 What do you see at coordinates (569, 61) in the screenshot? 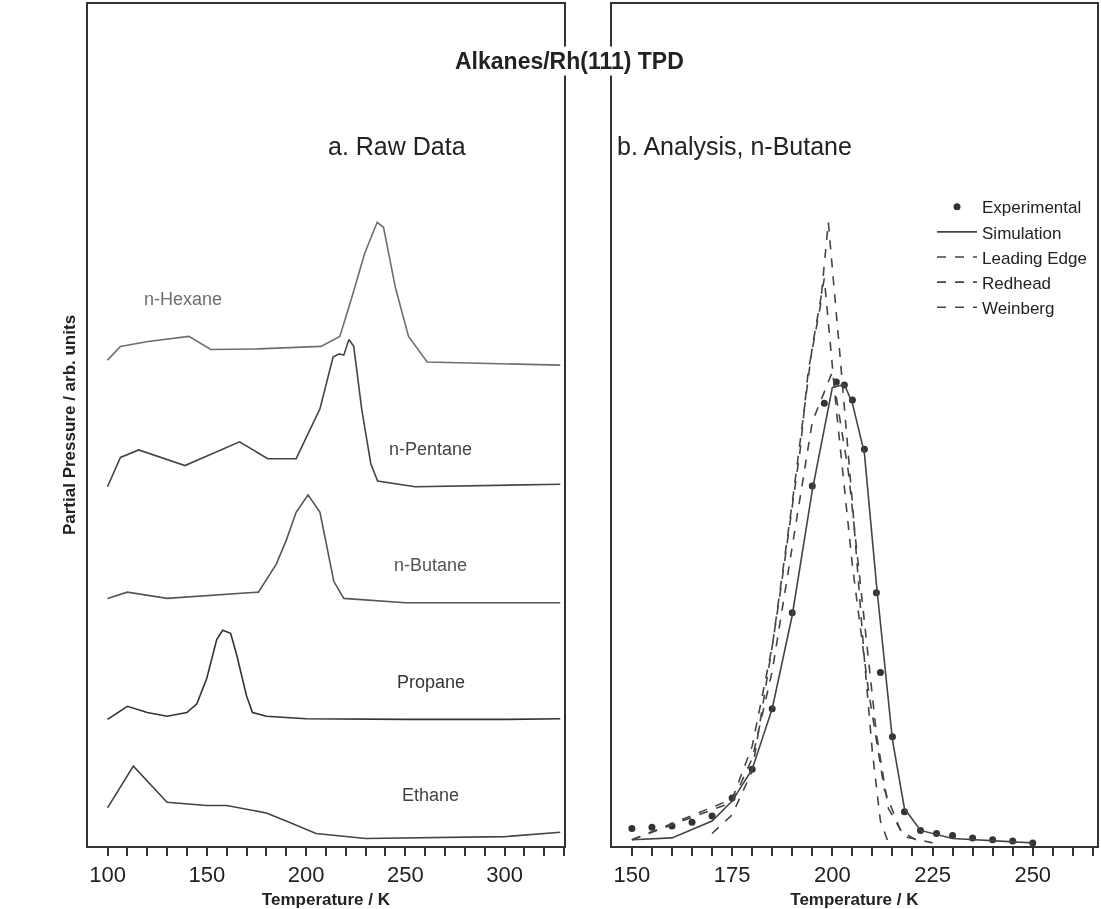
I see `chart-title: Alkanes/Rh(111) TPD` at bounding box center [569, 61].